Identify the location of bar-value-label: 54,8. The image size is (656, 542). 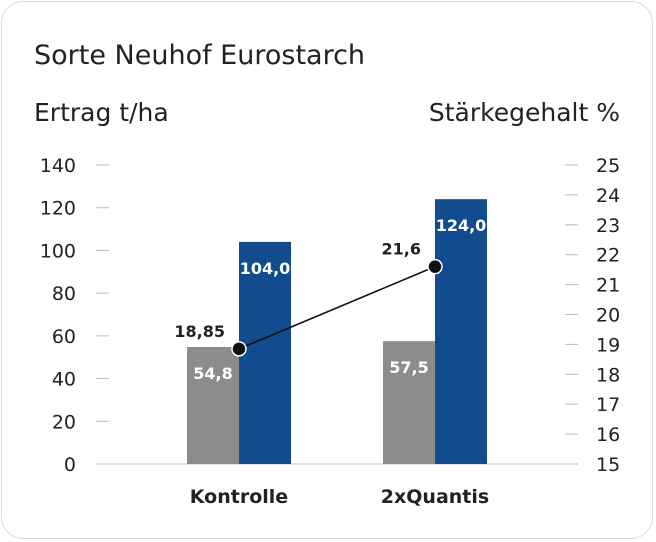
(212, 373).